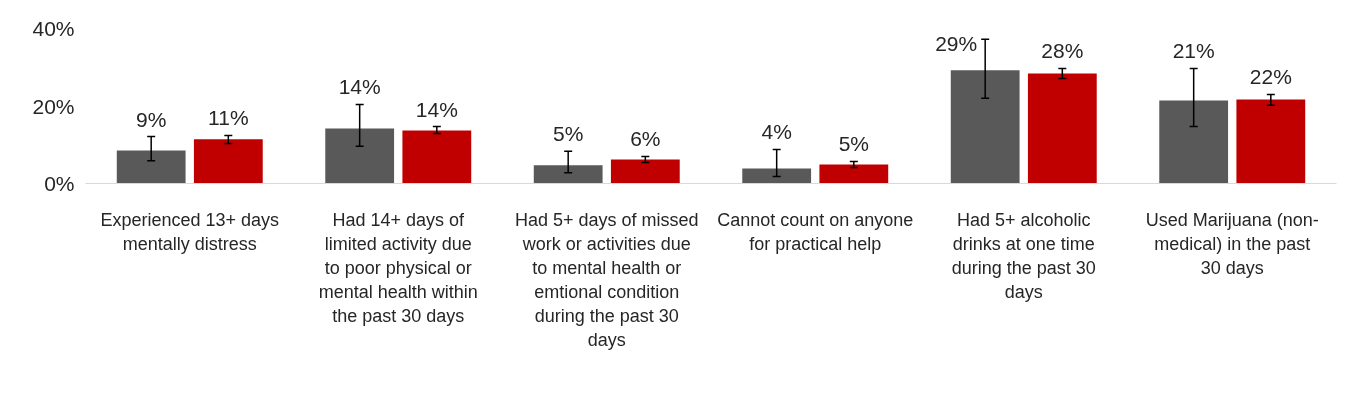 The width and height of the screenshot is (1348, 409). I want to click on data-label: 28%, so click(1062, 51).